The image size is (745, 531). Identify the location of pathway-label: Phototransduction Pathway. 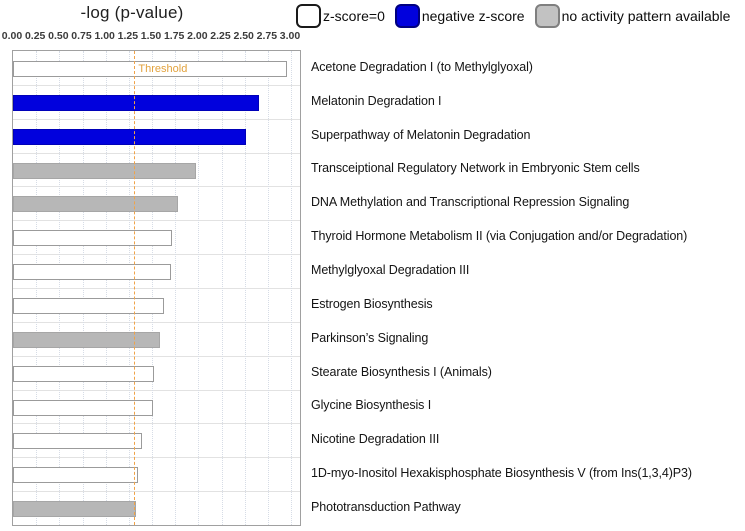
(386, 507).